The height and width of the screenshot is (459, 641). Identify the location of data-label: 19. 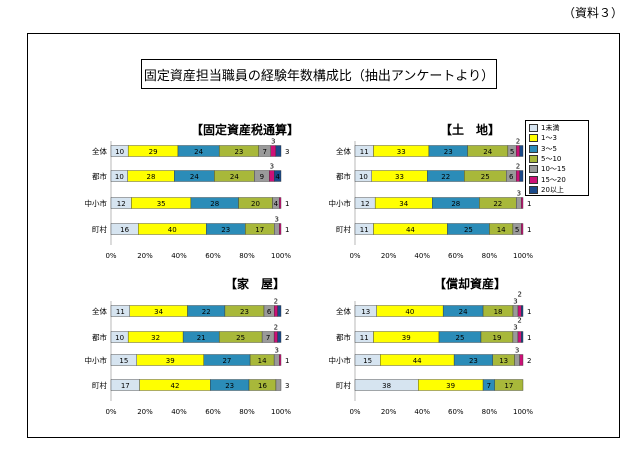
(496, 338).